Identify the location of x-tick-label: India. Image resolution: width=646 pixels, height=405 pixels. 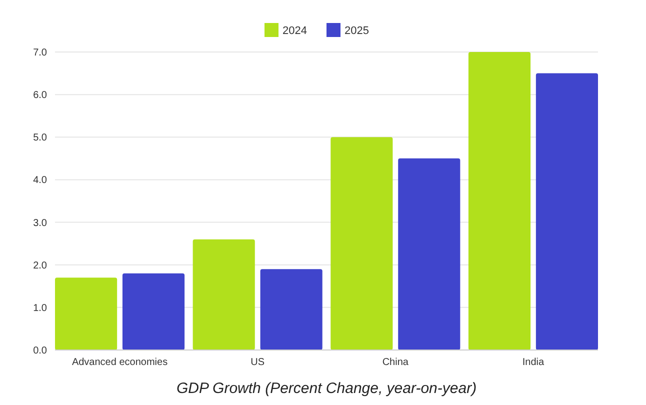
(533, 362).